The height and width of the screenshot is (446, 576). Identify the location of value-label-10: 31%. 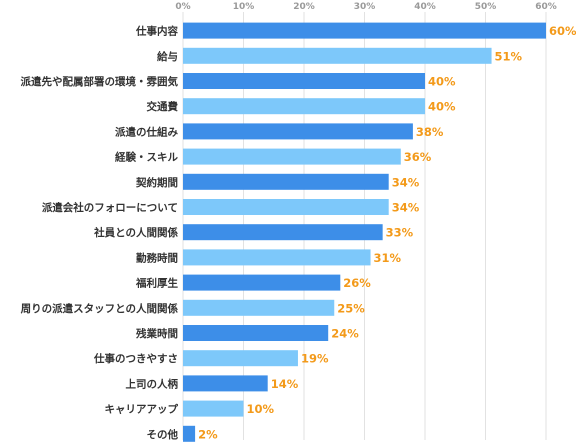
(388, 258).